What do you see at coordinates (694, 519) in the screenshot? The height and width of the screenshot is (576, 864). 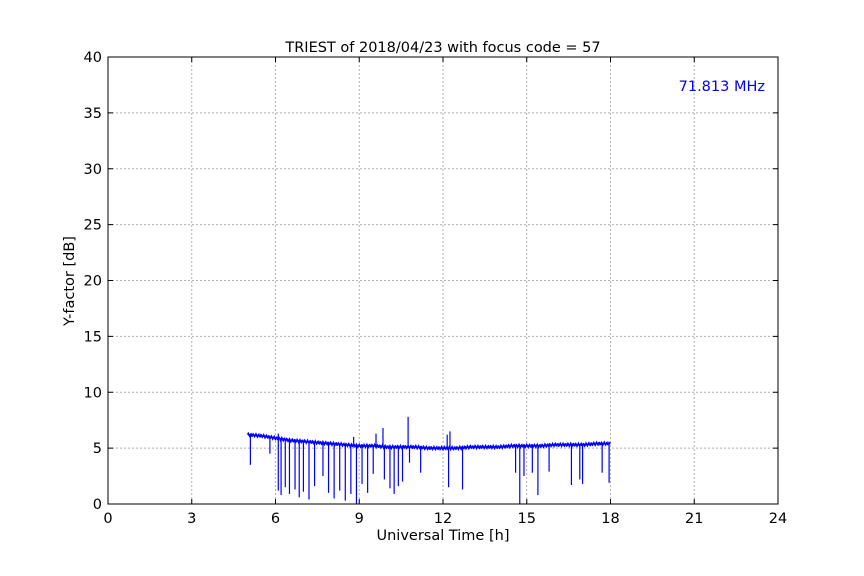 I see `x-tick-label: 21` at bounding box center [694, 519].